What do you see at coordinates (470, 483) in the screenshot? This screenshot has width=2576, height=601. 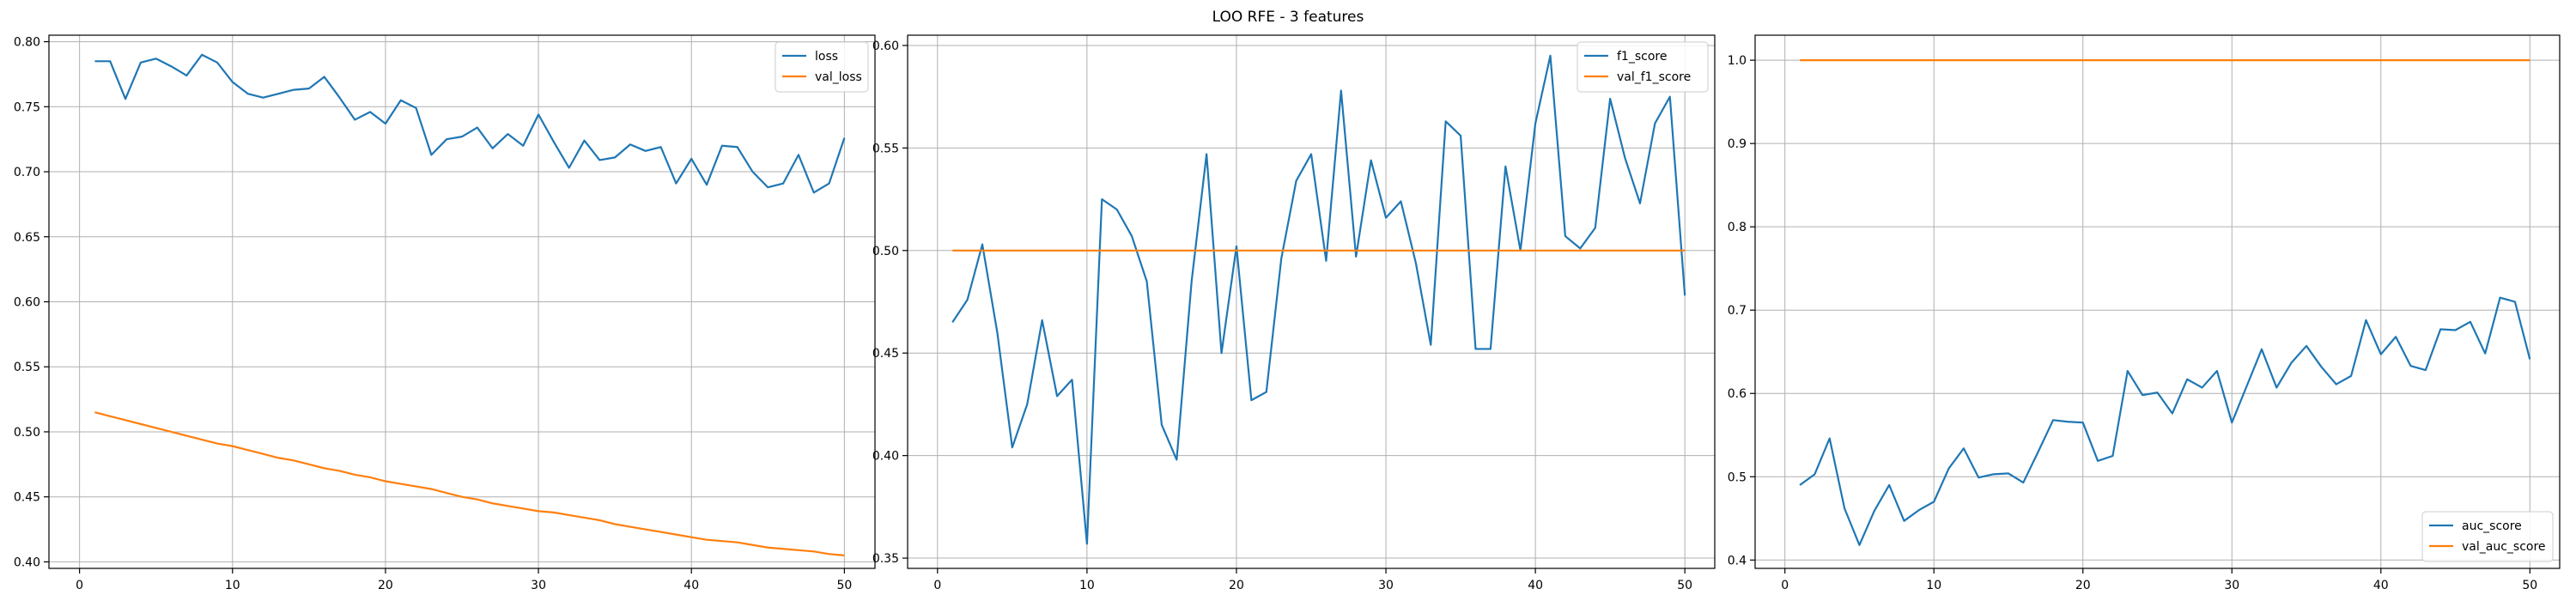 I see `series-line-val_loss` at bounding box center [470, 483].